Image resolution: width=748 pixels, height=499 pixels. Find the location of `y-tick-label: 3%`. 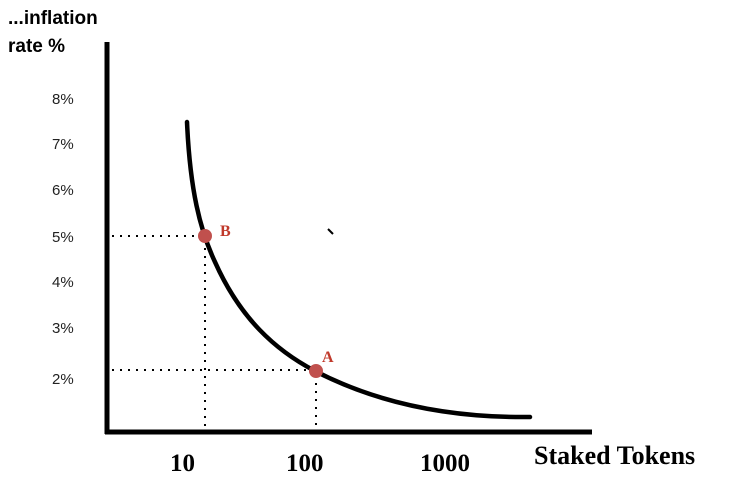

y-tick-label: 3% is located at coordinates (63, 328).